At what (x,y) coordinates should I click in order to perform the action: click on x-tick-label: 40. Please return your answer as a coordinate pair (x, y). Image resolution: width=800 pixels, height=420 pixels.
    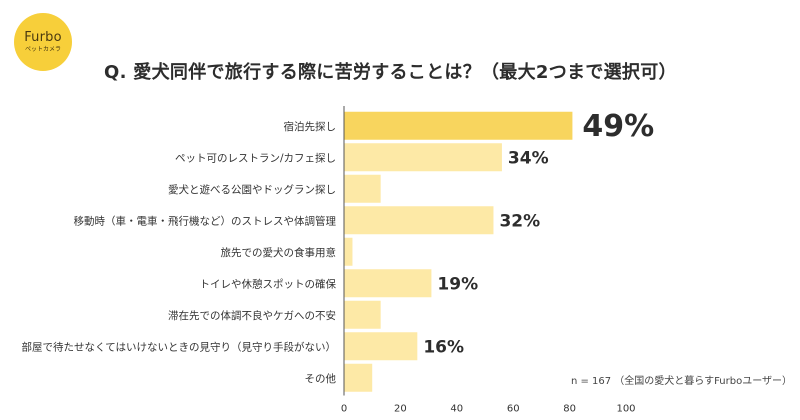
    Looking at the image, I should click on (456, 409).